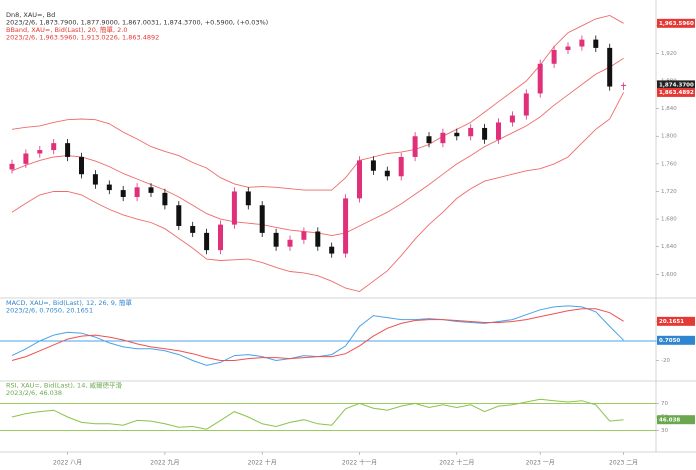 The image size is (696, 470). What do you see at coordinates (669, 275) in the screenshot?
I see `y-tick-label: 1,600` at bounding box center [669, 275].